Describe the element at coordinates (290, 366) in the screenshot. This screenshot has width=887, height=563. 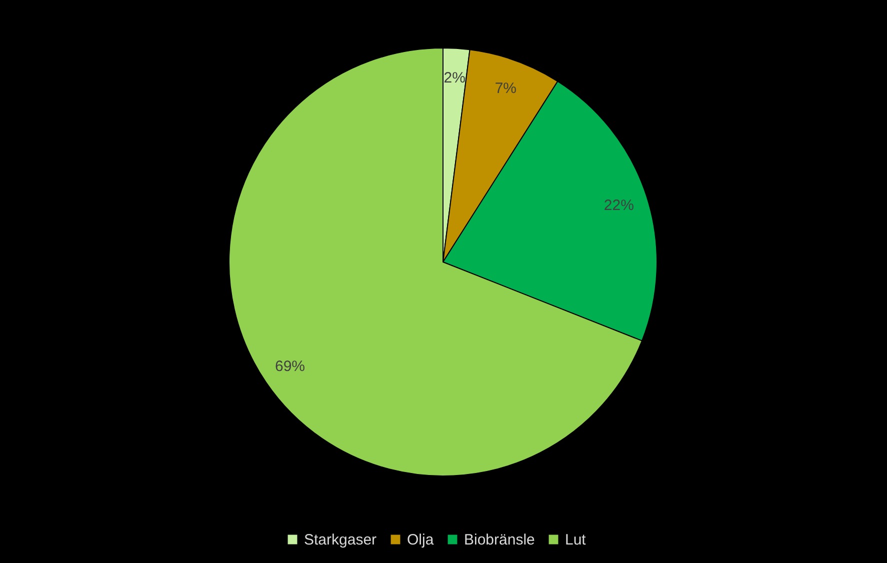
I see `data-label: 69%` at that location.